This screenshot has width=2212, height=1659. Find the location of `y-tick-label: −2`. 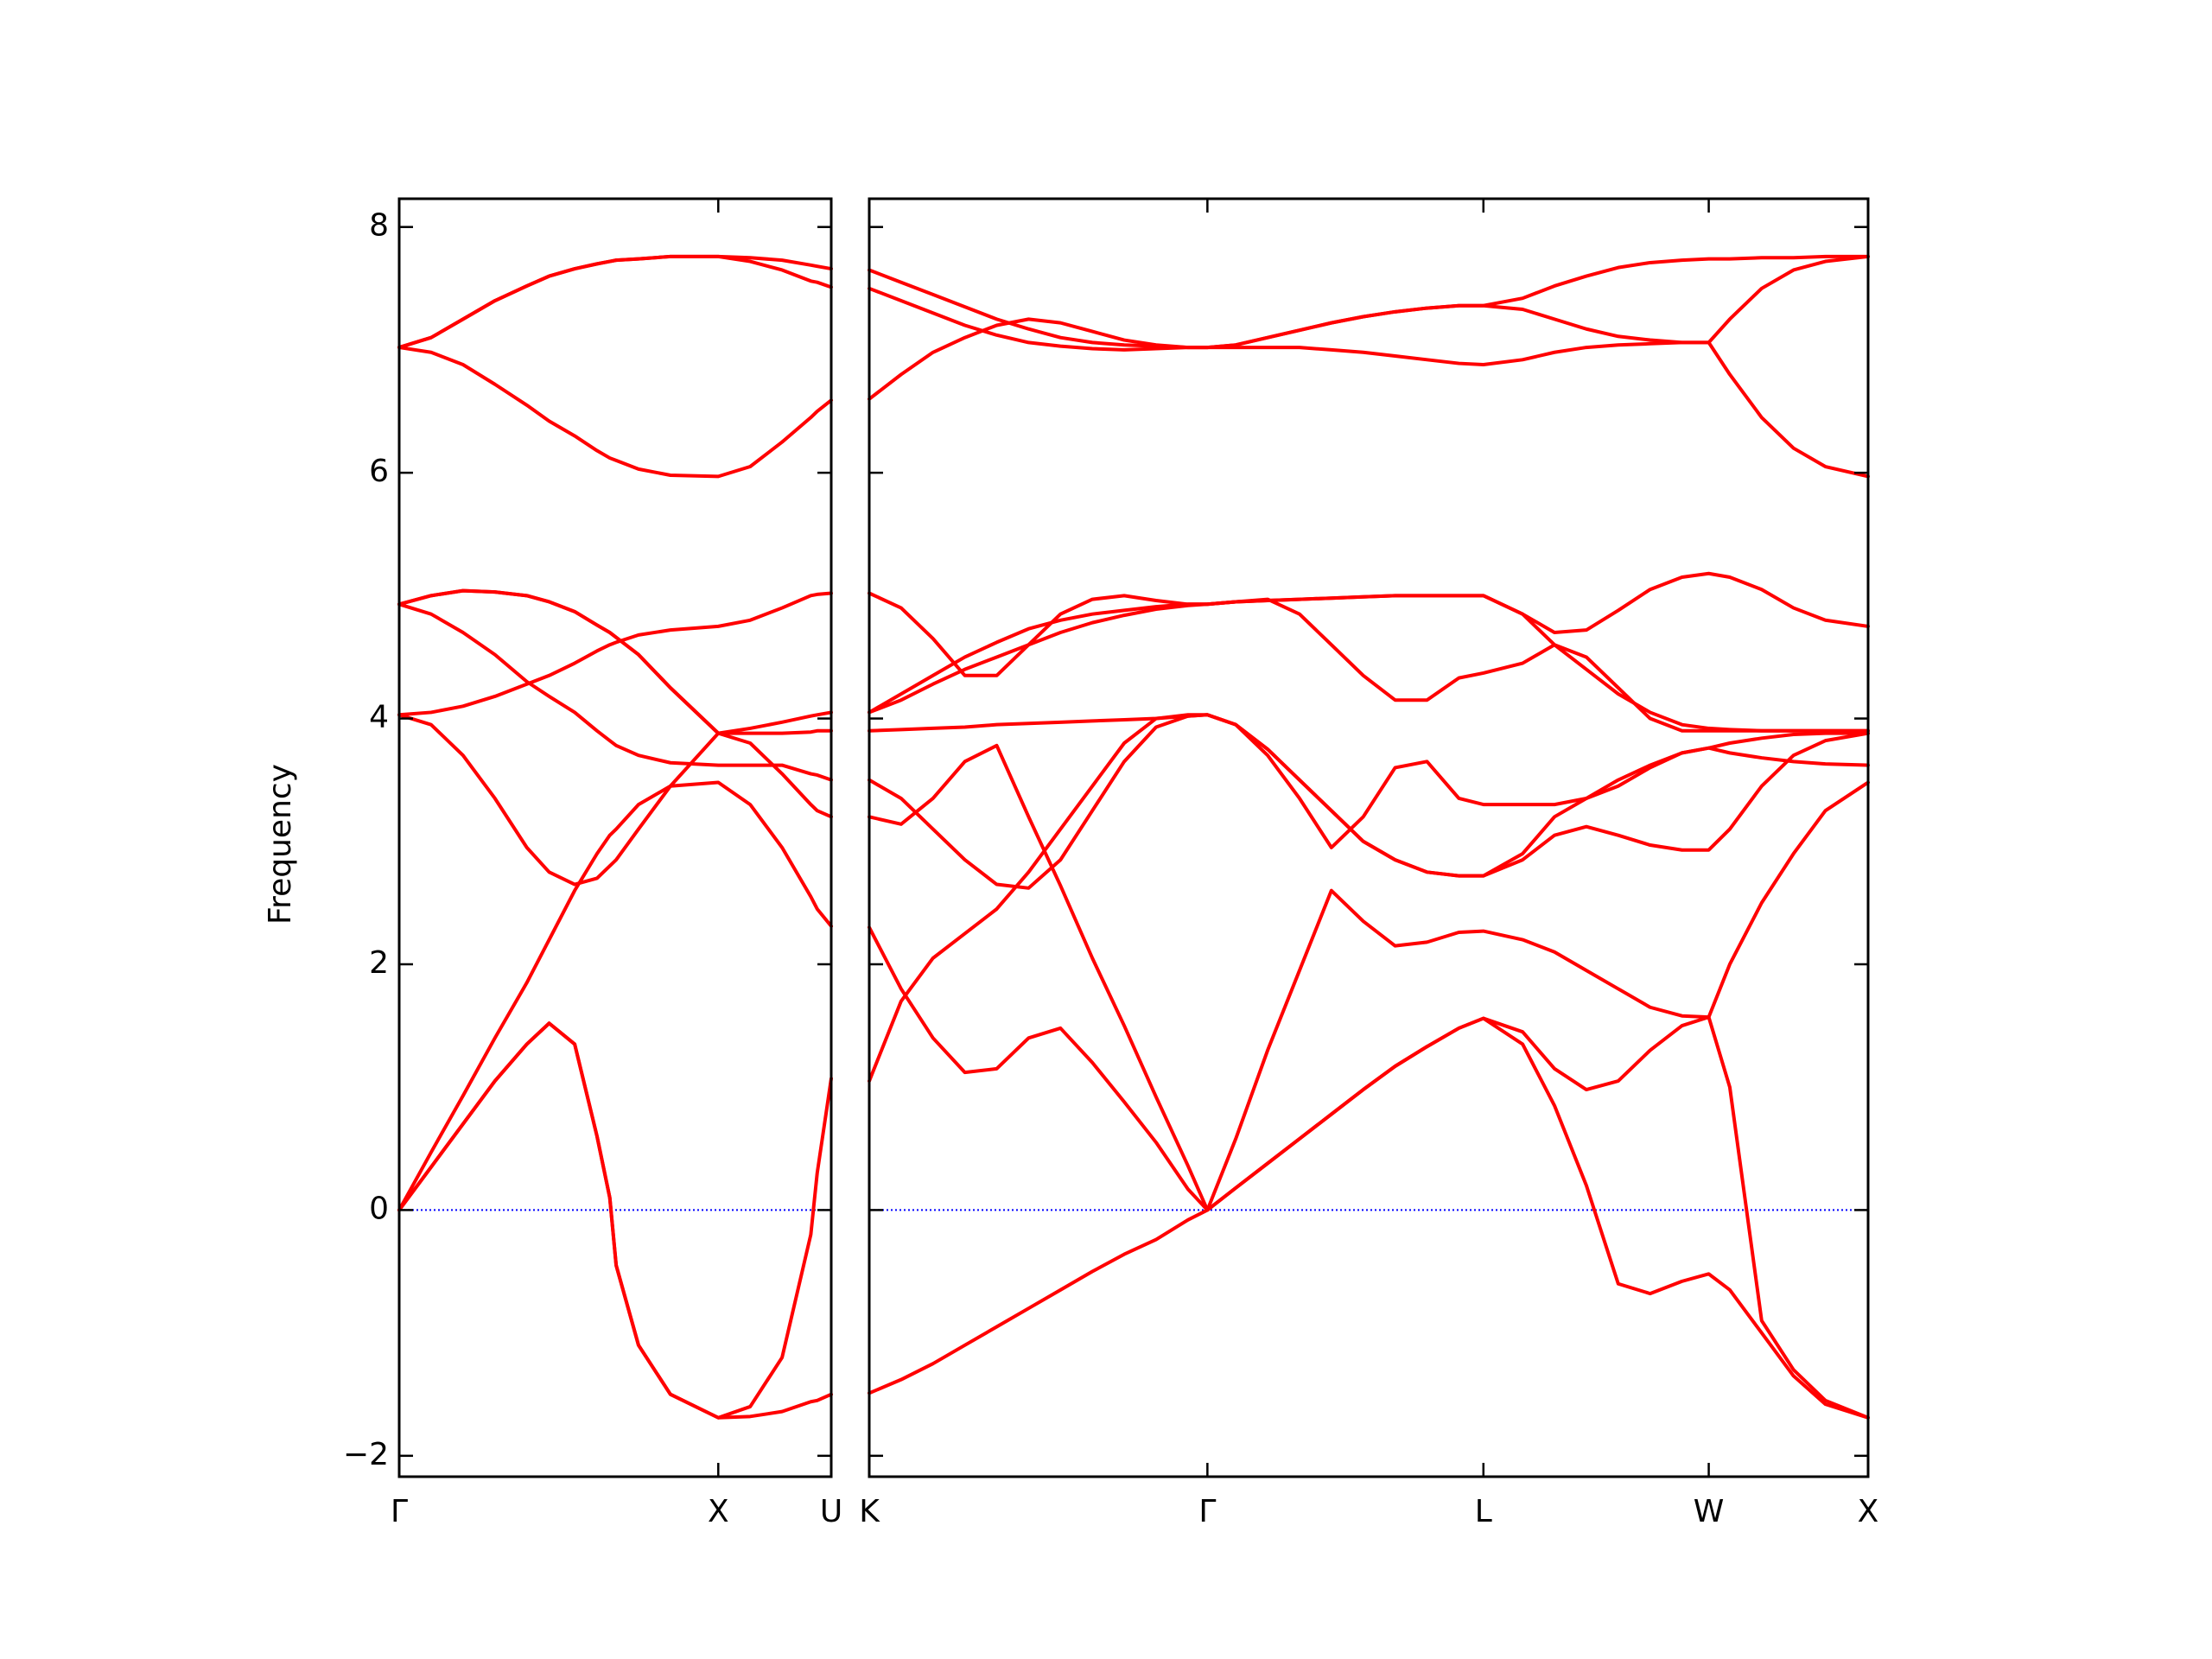

y-tick-label: −2 is located at coordinates (366, 1454).